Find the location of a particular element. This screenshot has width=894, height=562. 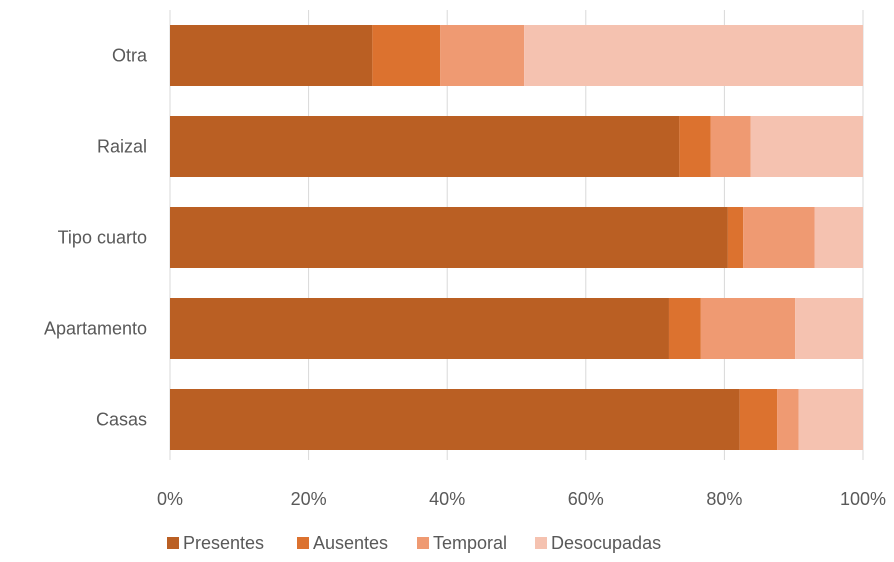

category-label: Casas is located at coordinates (121, 420).